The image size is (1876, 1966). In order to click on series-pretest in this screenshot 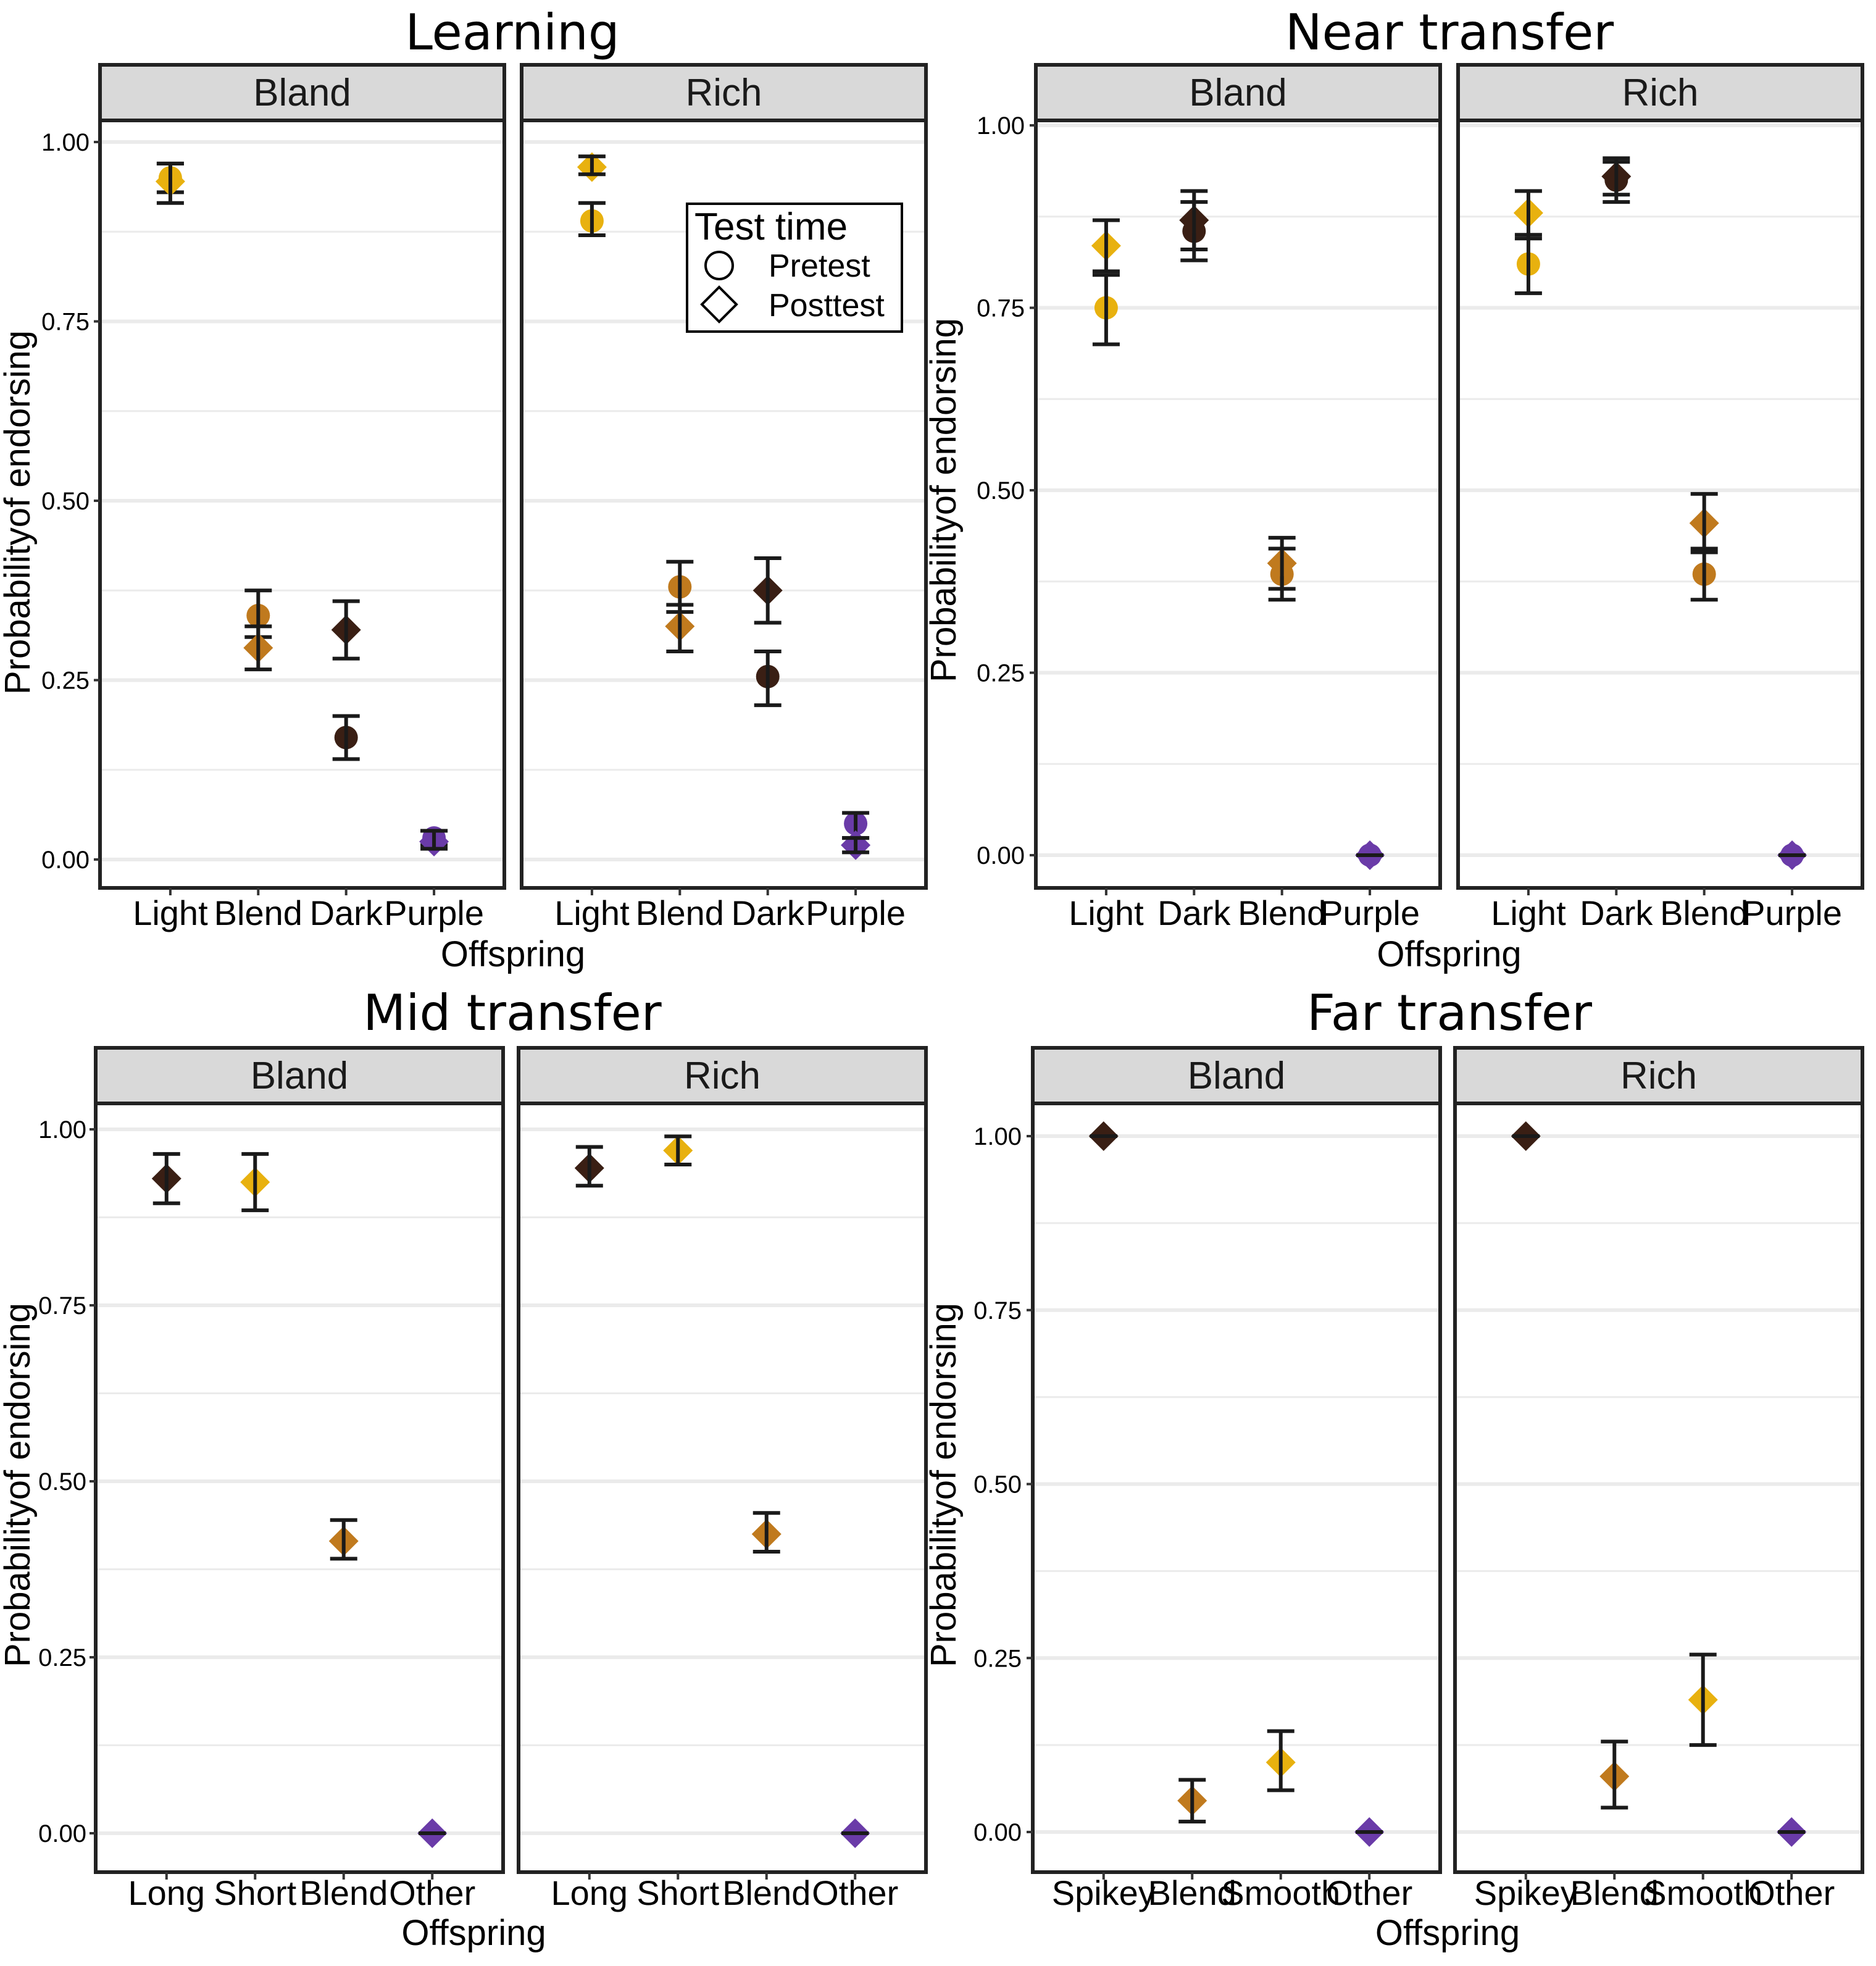, I will do `click(724, 520)`.